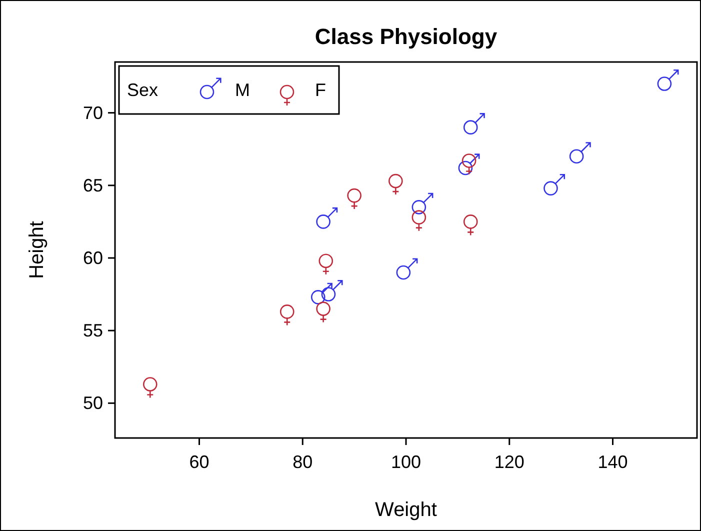  What do you see at coordinates (92, 258) in the screenshot?
I see `y-tick-label: 60` at bounding box center [92, 258].